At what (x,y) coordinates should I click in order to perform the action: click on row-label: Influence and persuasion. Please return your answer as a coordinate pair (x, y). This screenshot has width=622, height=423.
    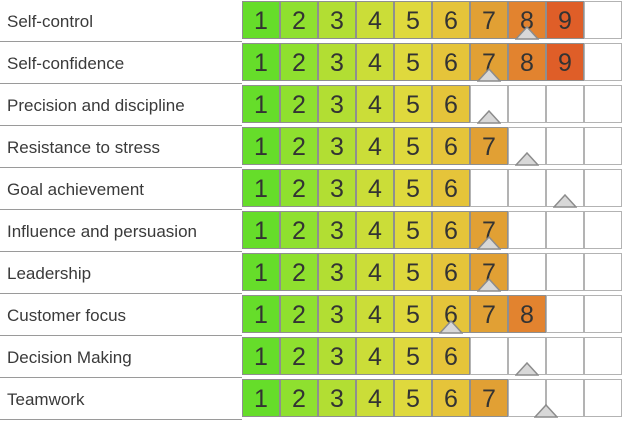
    Looking at the image, I should click on (121, 231).